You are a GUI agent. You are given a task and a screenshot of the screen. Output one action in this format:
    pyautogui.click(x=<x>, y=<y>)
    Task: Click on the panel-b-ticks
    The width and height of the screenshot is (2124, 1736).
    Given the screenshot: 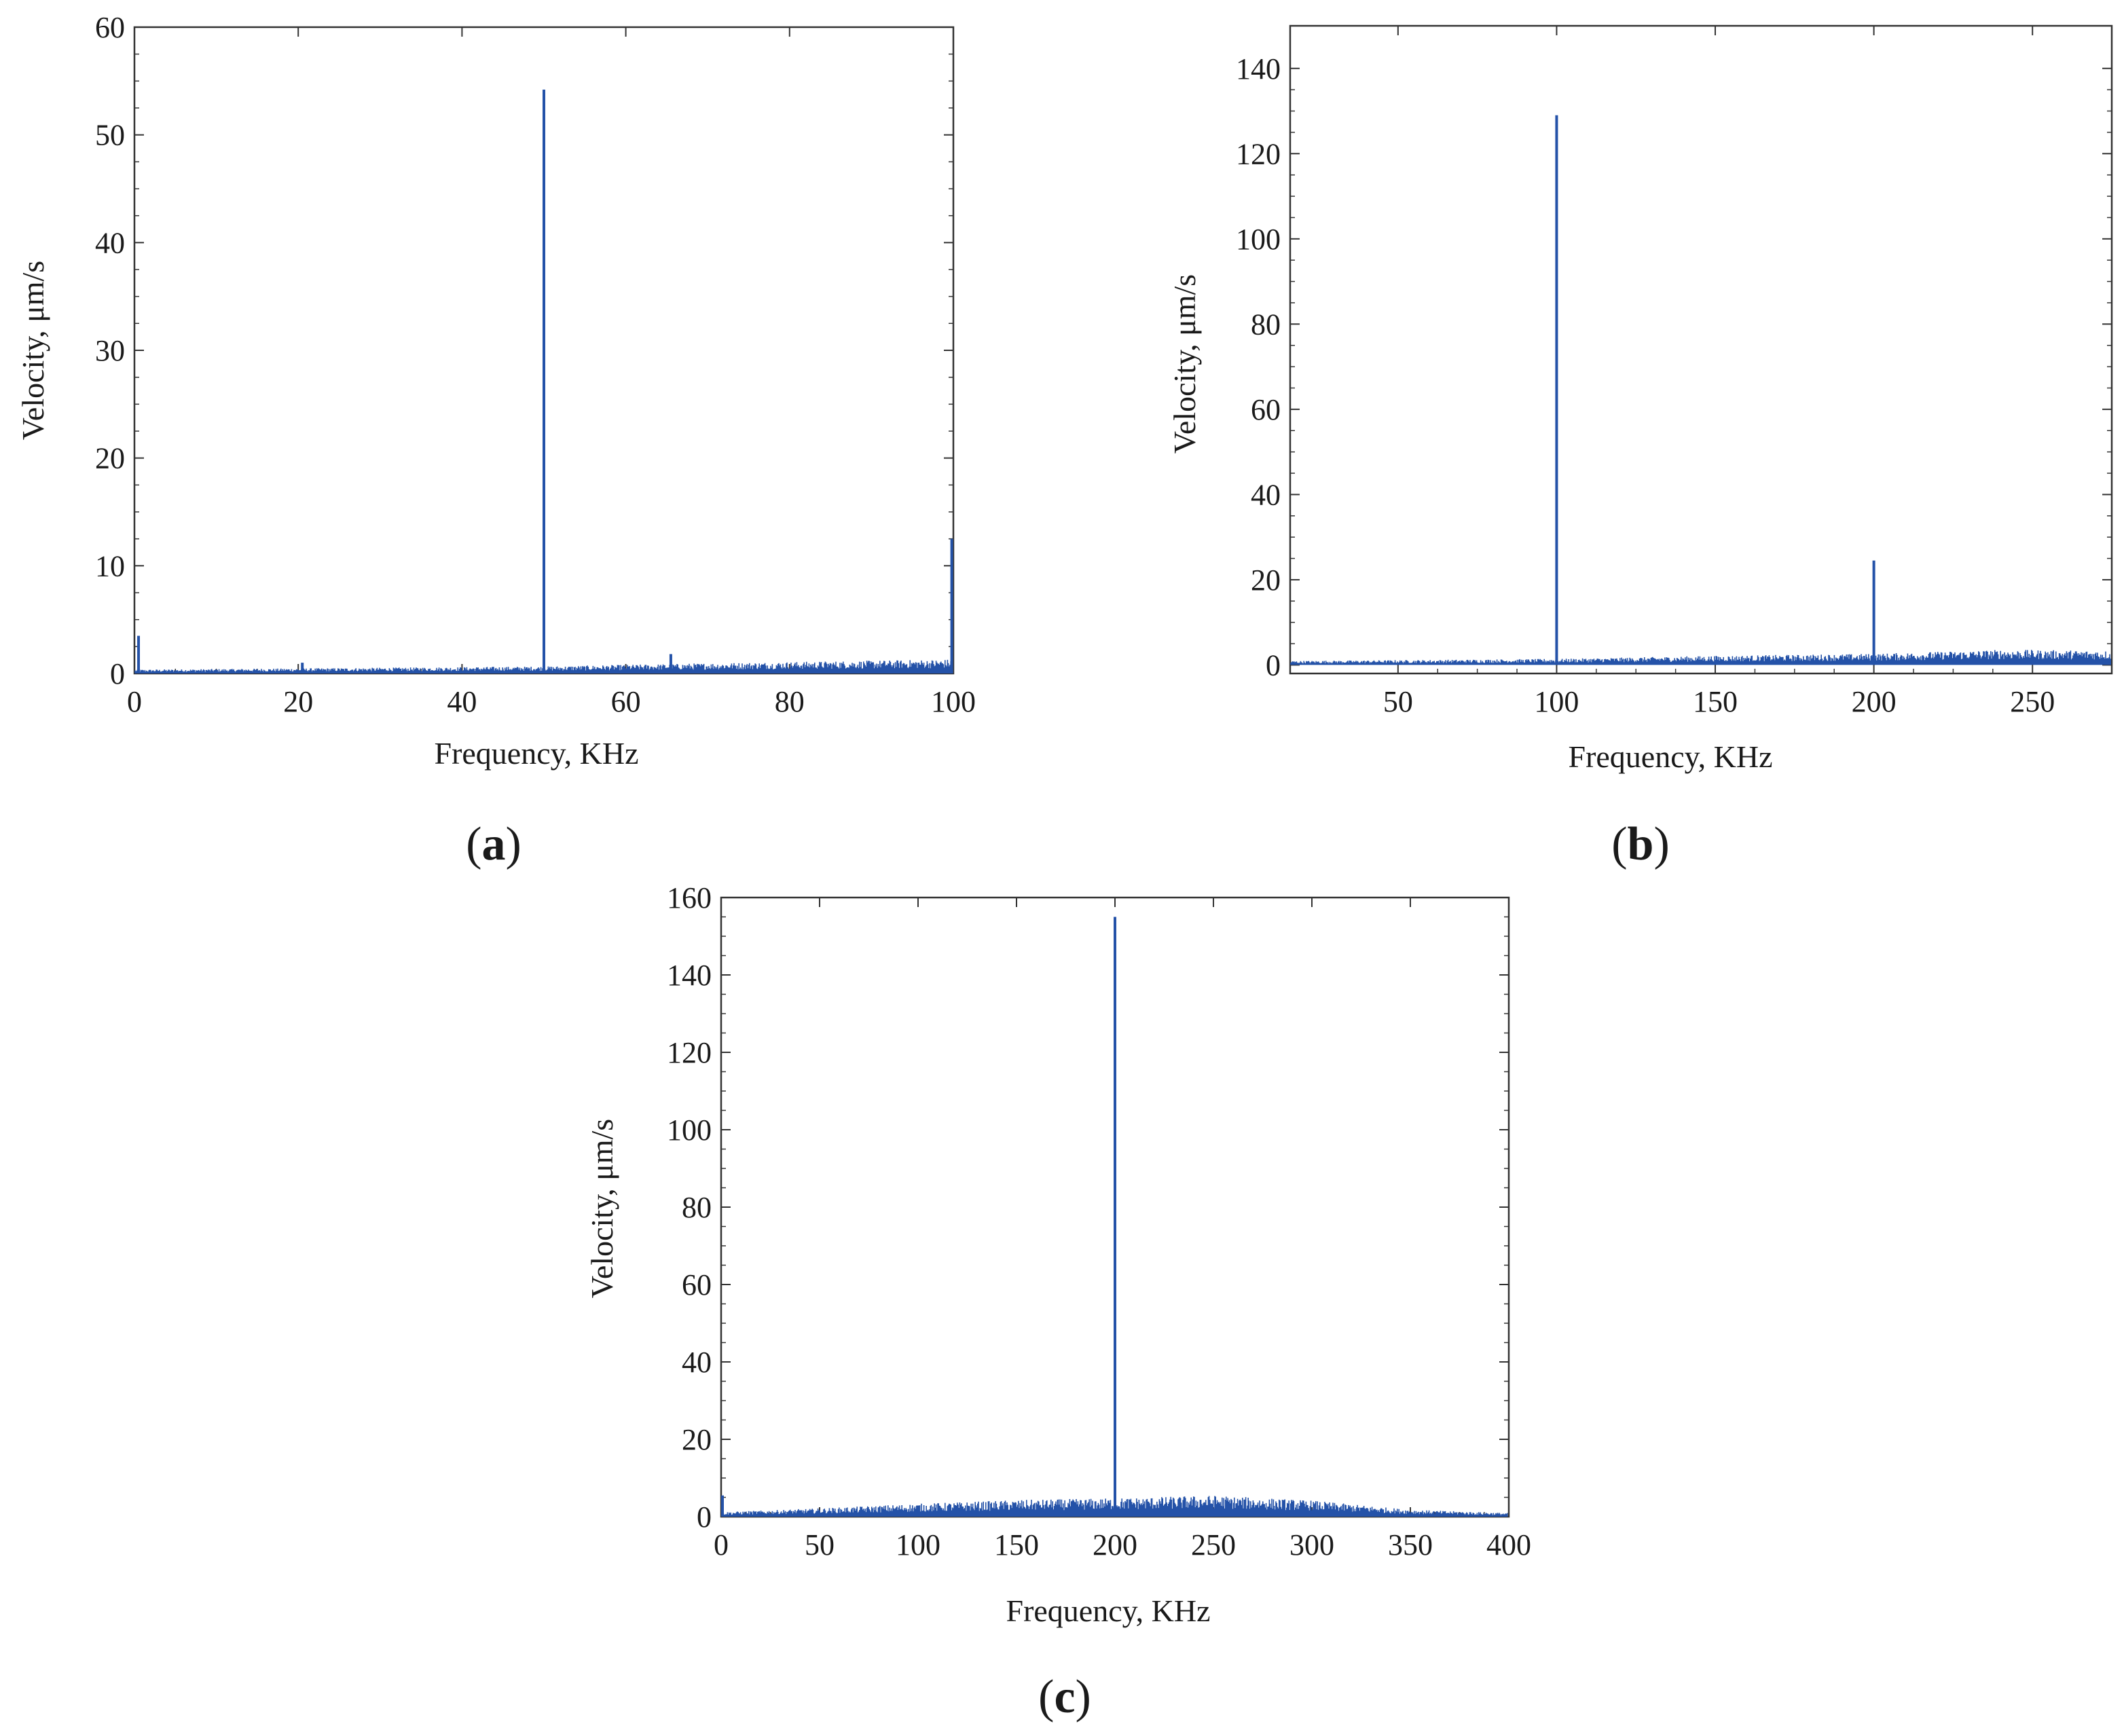 What is the action you would take?
    pyautogui.click(x=1701, y=349)
    